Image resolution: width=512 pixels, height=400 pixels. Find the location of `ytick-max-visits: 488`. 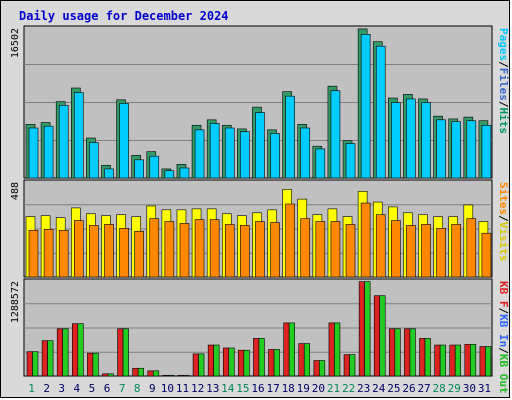

ytick-max-visits: 488 is located at coordinates (15, 191).